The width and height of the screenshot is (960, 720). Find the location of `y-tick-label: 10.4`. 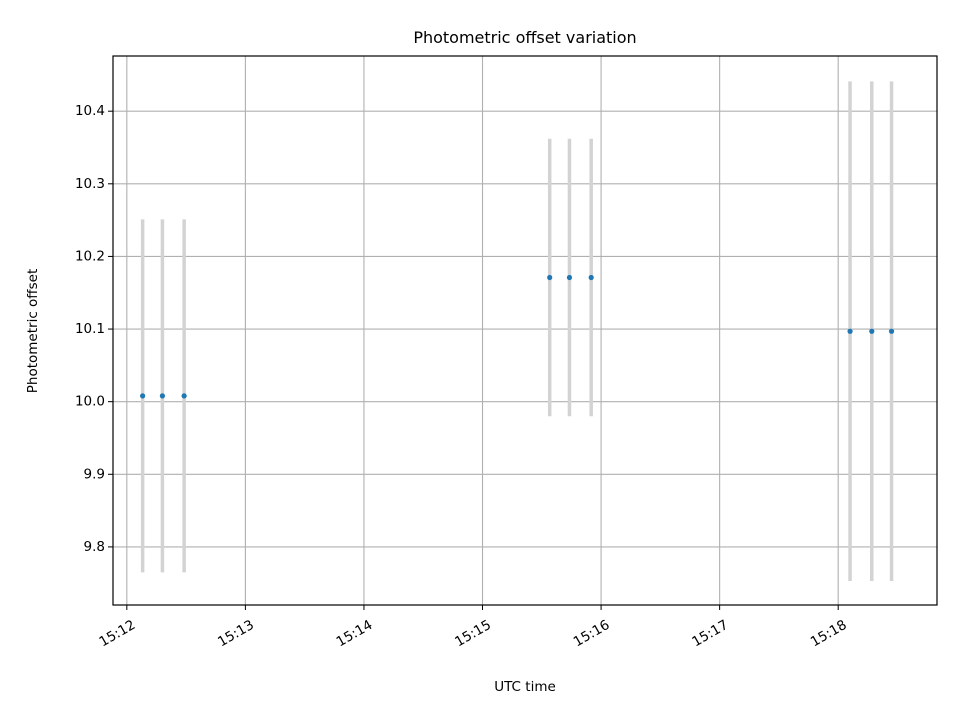

y-tick-label: 10.4 is located at coordinates (90, 111).